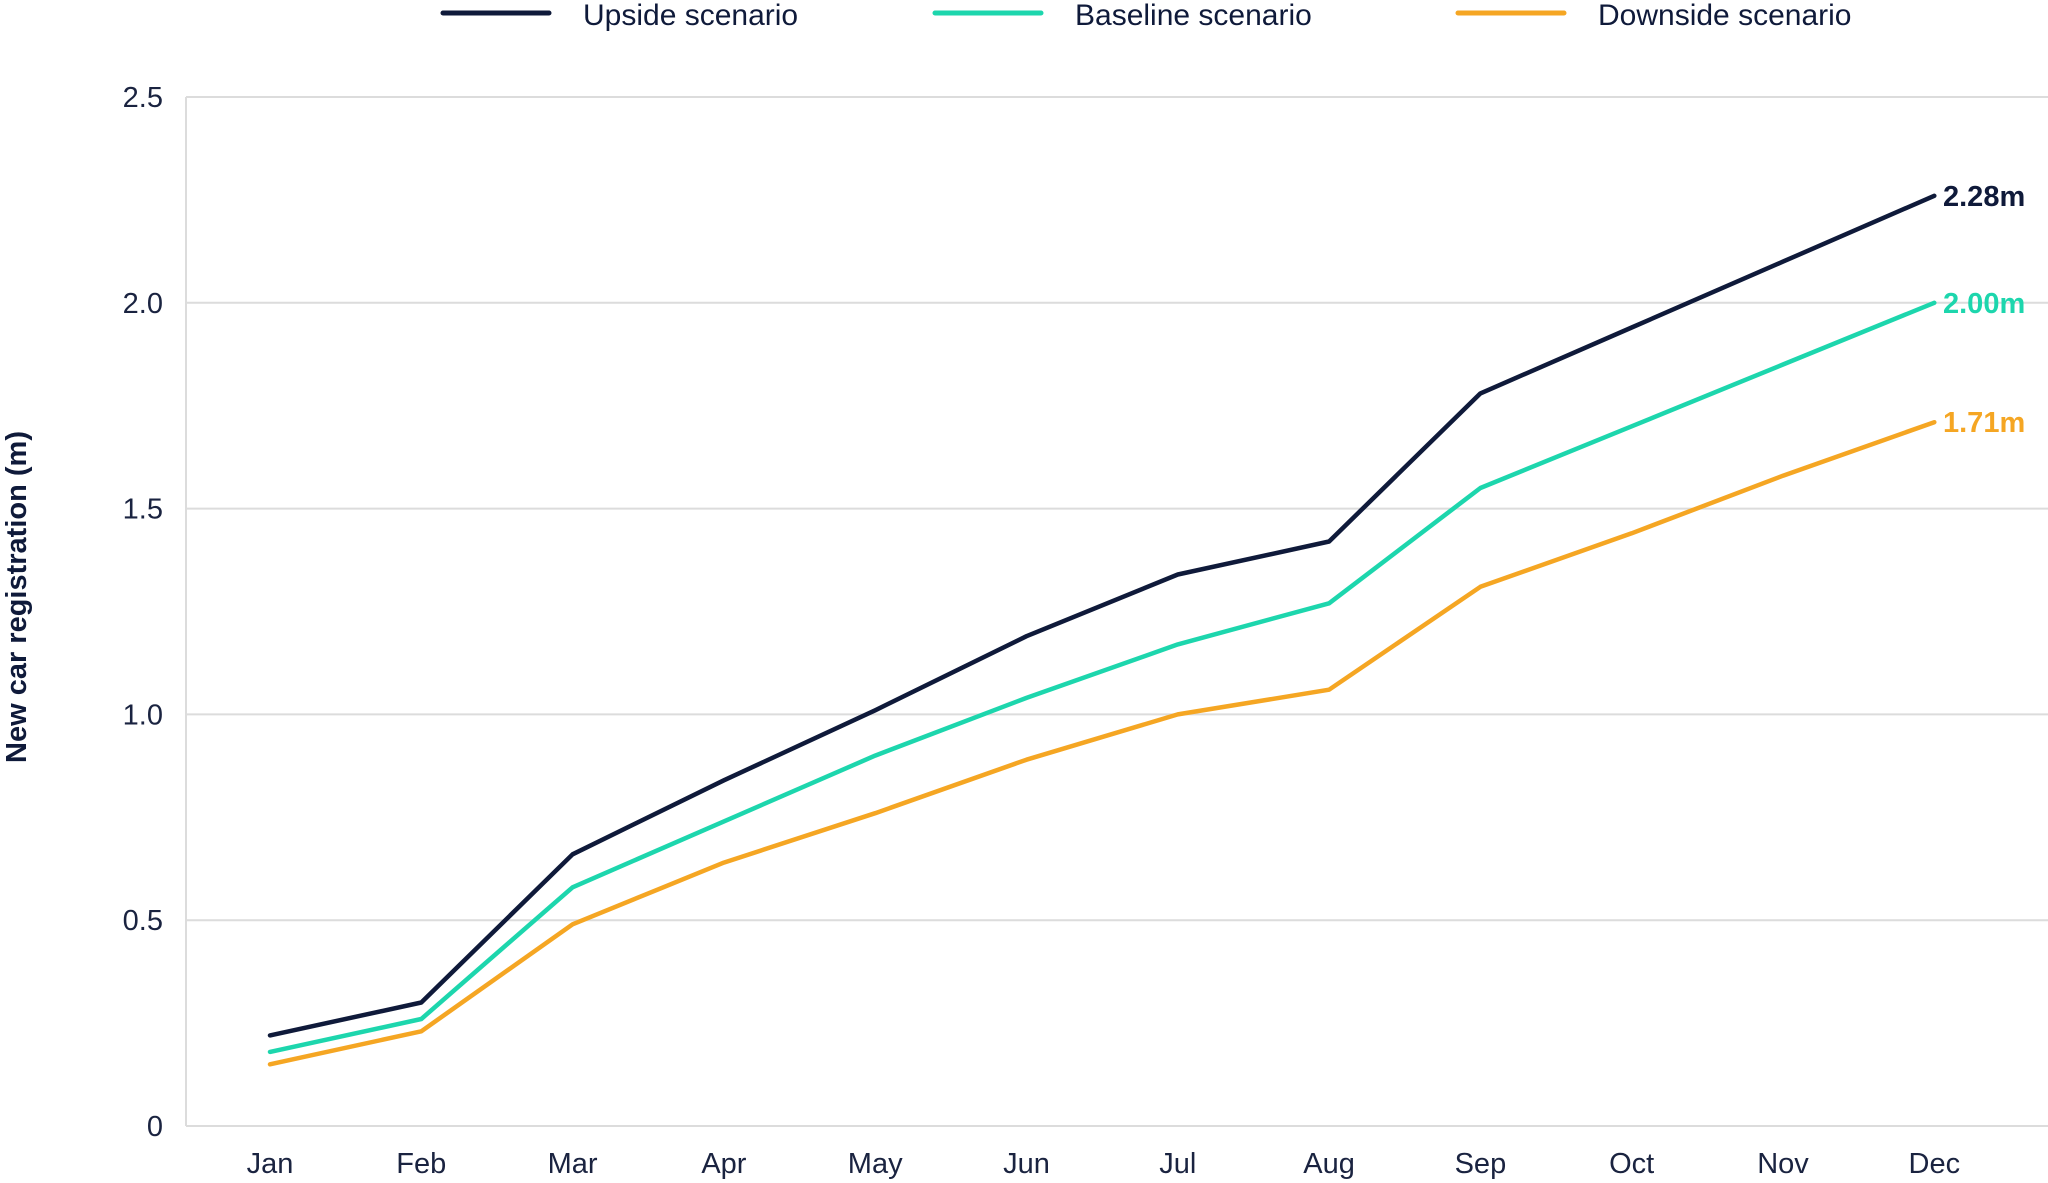  Describe the element at coordinates (690, 16) in the screenshot. I see `legend-label-upside-scenario: Upside scenario` at that location.